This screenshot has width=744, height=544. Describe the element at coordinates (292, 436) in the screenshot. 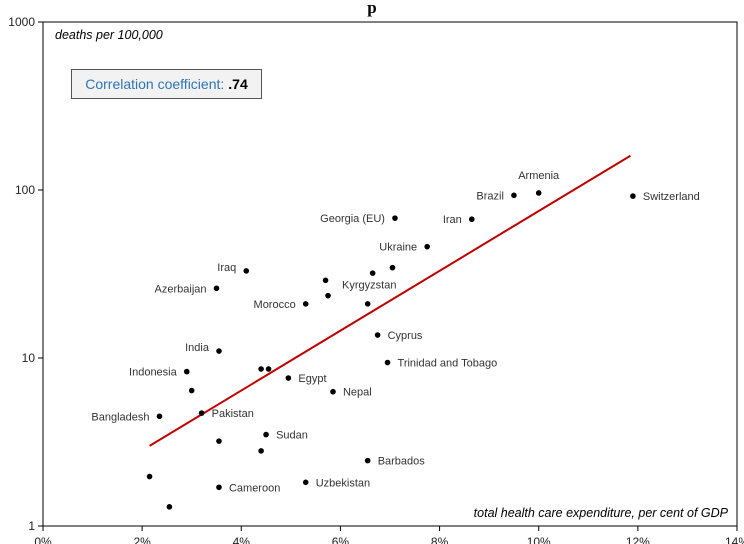

I see `point-label: Sudan` at that location.